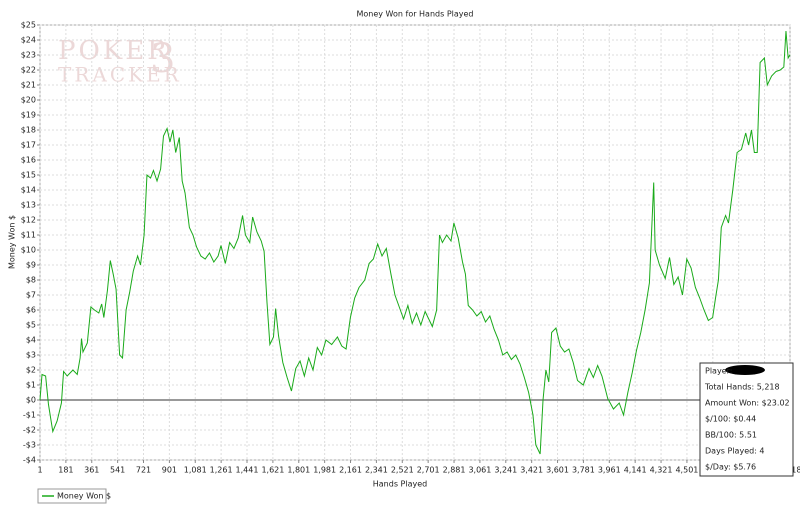 The image size is (800, 516). What do you see at coordinates (84, 496) in the screenshot?
I see `legend-label: Money Won $` at bounding box center [84, 496].